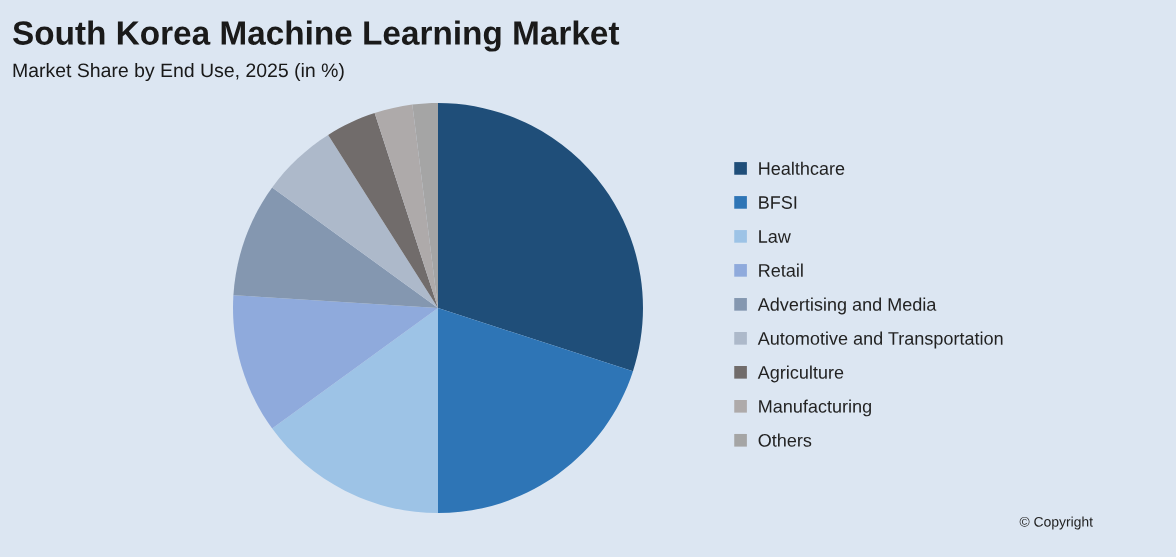 This screenshot has width=1176, height=557. Describe the element at coordinates (775, 236) in the screenshot. I see `legend-label: Law` at that location.